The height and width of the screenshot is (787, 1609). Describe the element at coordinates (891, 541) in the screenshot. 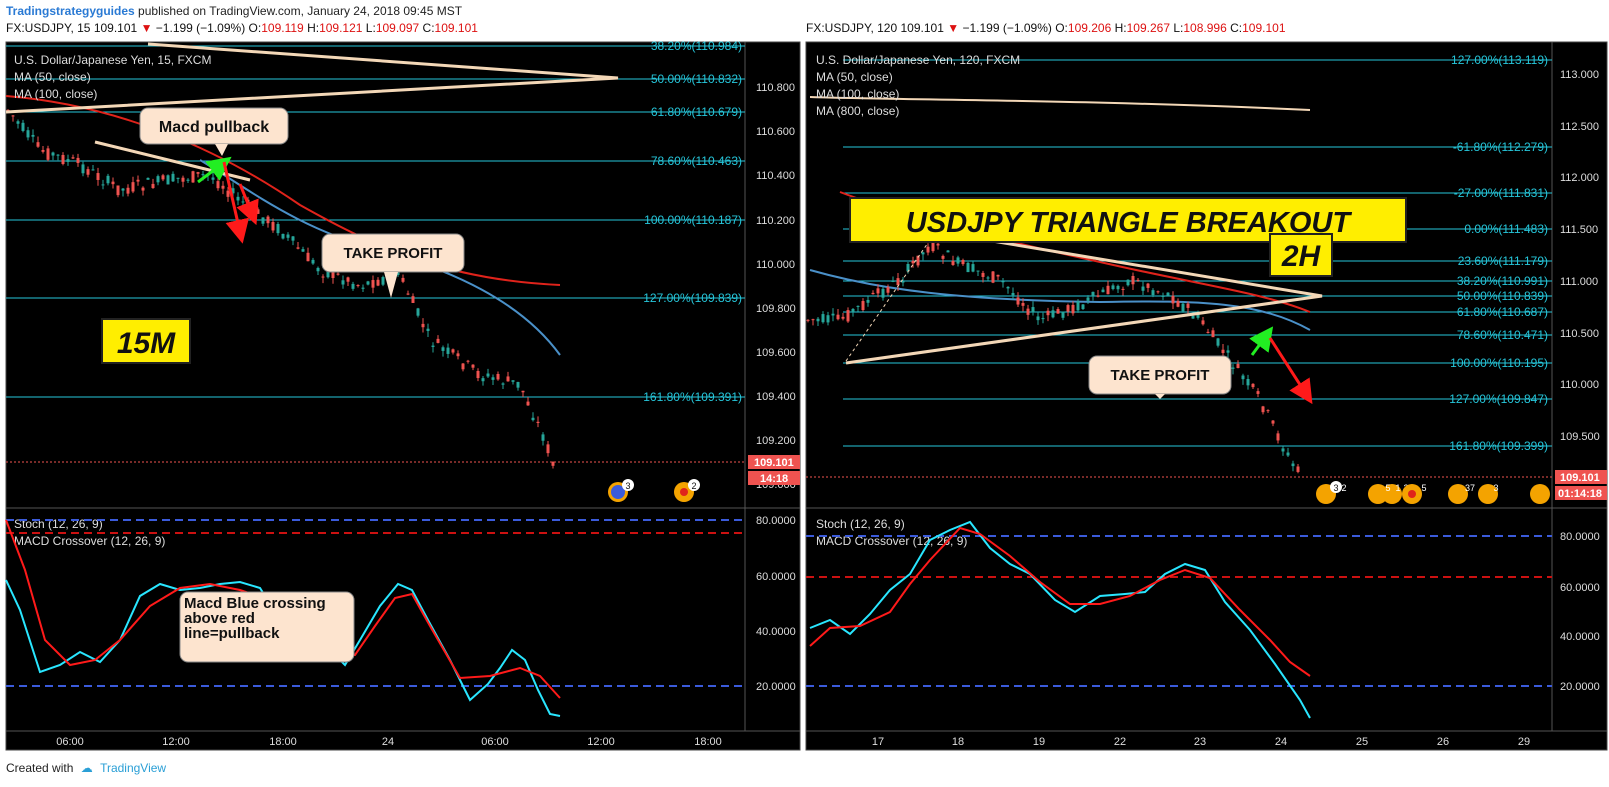

I see `macd-label: MACD Crossover (12, 26, 9)` at that location.